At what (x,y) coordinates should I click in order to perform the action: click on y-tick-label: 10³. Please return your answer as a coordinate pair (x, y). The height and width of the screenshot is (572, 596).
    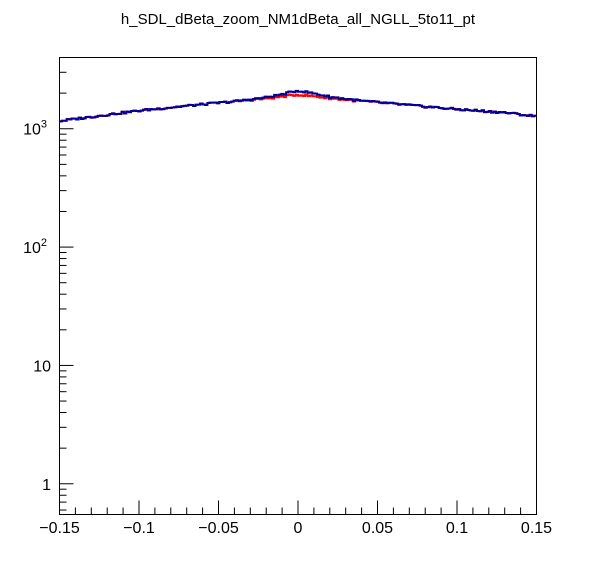
    Looking at the image, I should click on (35, 129).